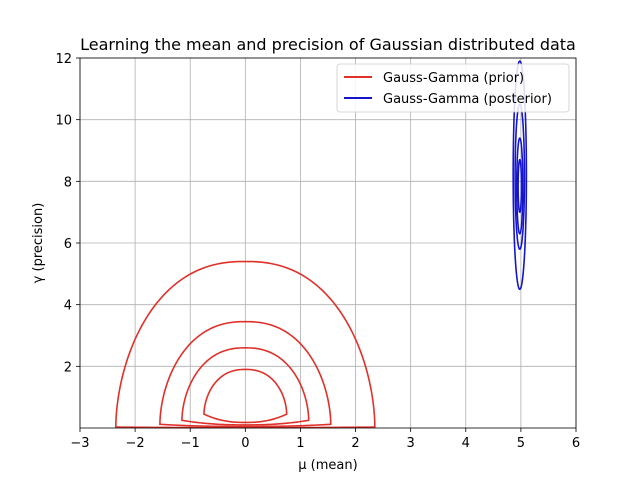 Image resolution: width=640 pixels, height=480 pixels. I want to click on y-axis-label: γ (precision), so click(38, 243).